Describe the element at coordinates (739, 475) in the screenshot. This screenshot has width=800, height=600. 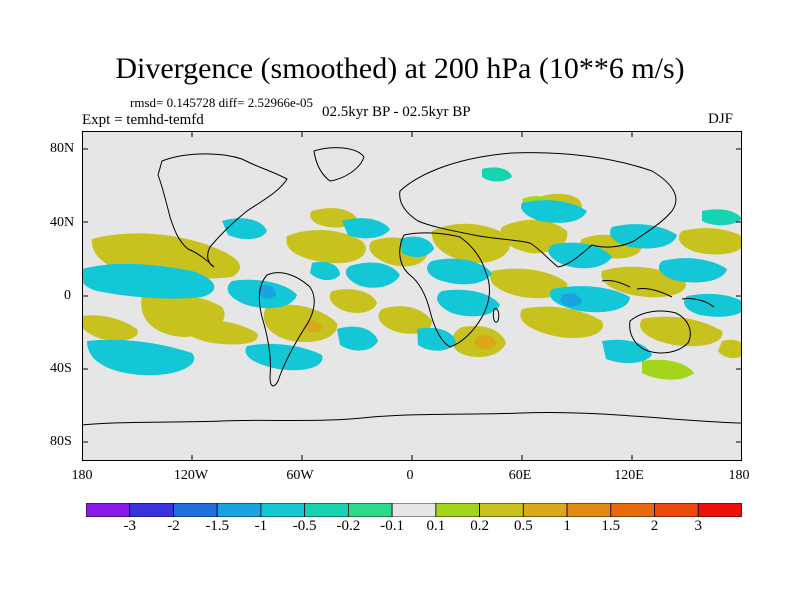
I see `lon-label-180e: 180` at that location.